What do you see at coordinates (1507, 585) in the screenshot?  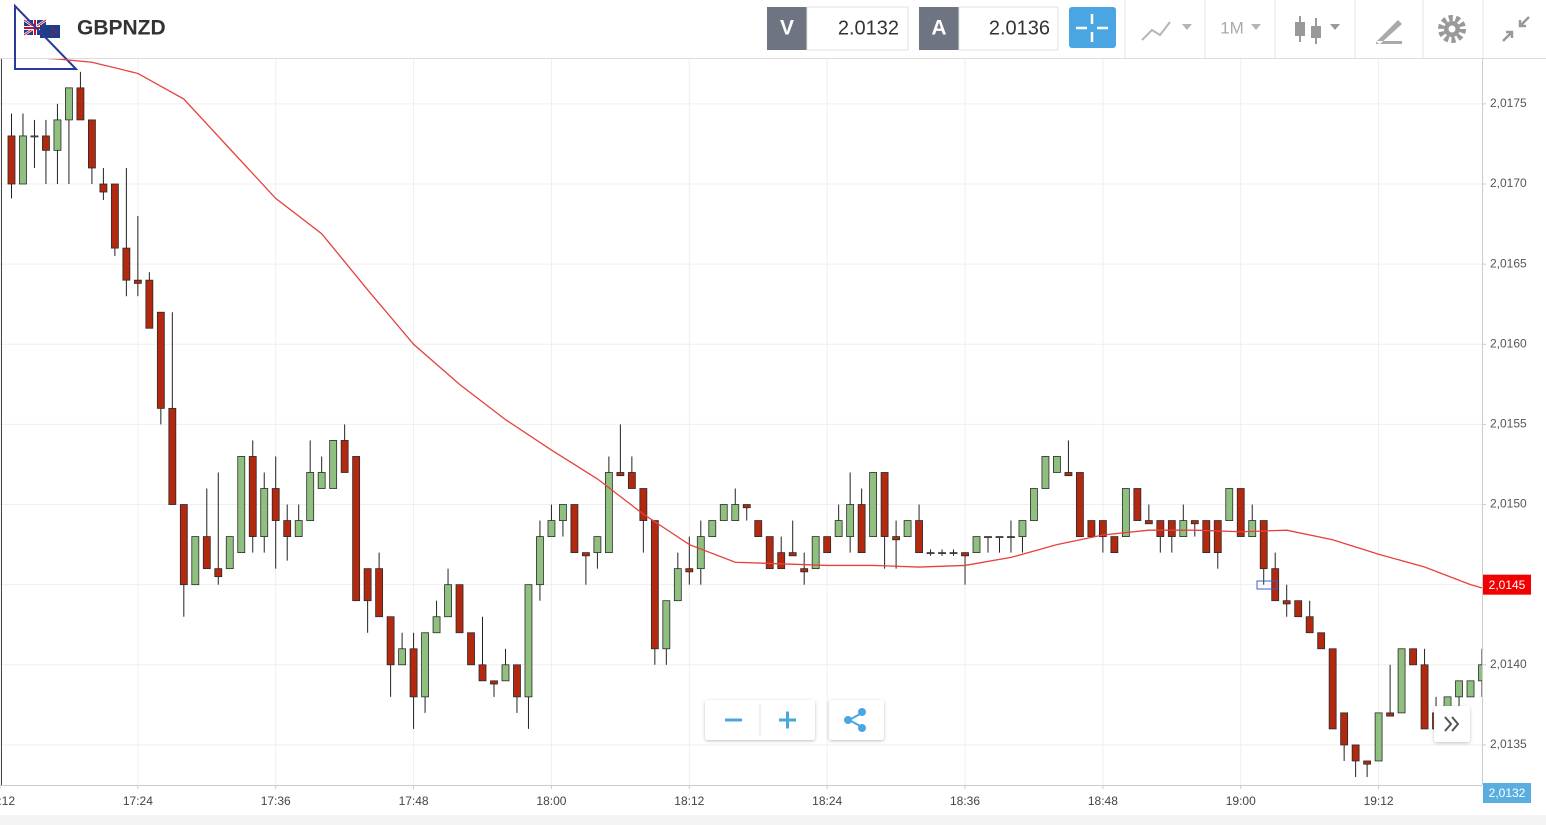 I see `price-tag-label: 2,0145` at bounding box center [1507, 585].